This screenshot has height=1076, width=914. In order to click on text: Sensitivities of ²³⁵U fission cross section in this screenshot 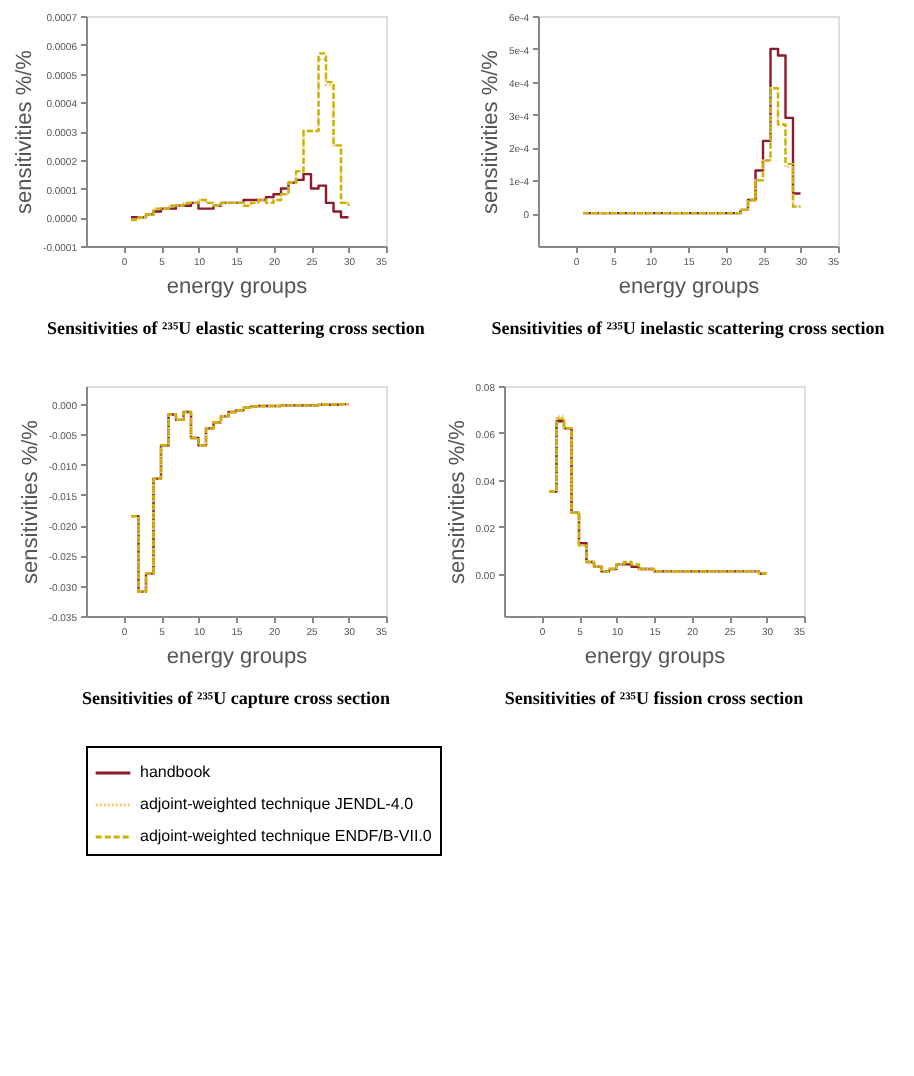, I will do `click(654, 698)`.